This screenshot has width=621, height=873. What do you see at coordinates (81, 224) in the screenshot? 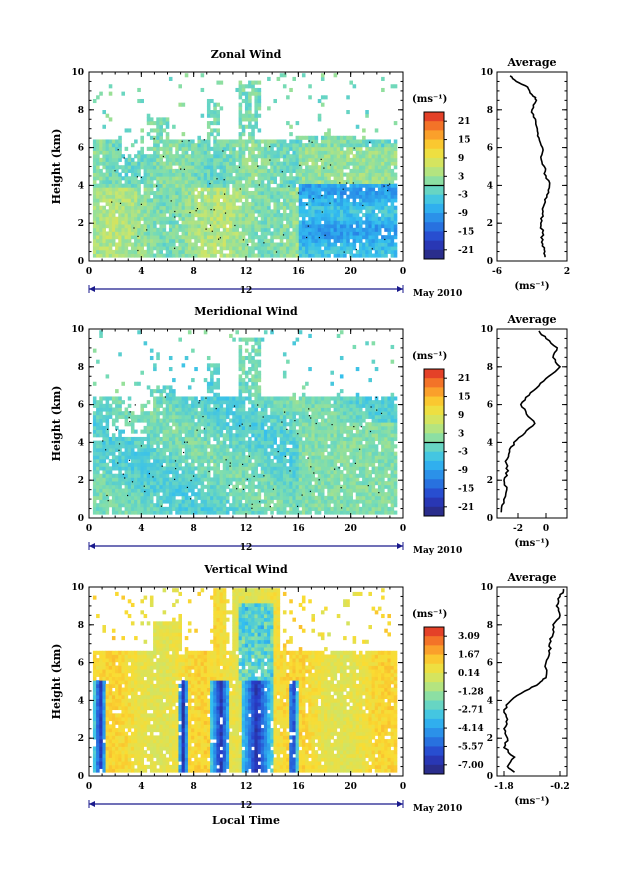
I see `y-tick-label: 2` at bounding box center [81, 224].